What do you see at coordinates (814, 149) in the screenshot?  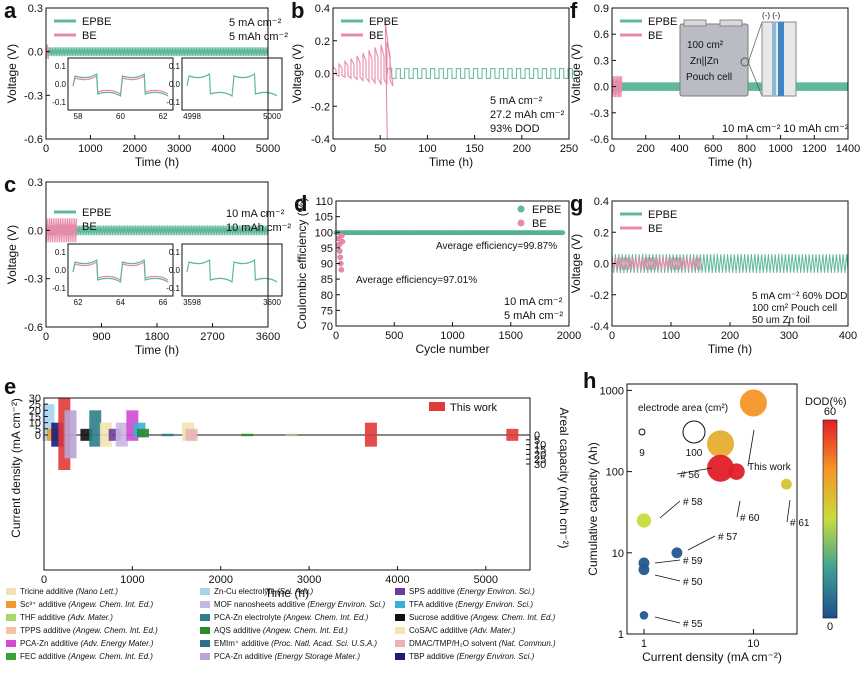 I see `x-tick-label: 1200` at bounding box center [814, 149].